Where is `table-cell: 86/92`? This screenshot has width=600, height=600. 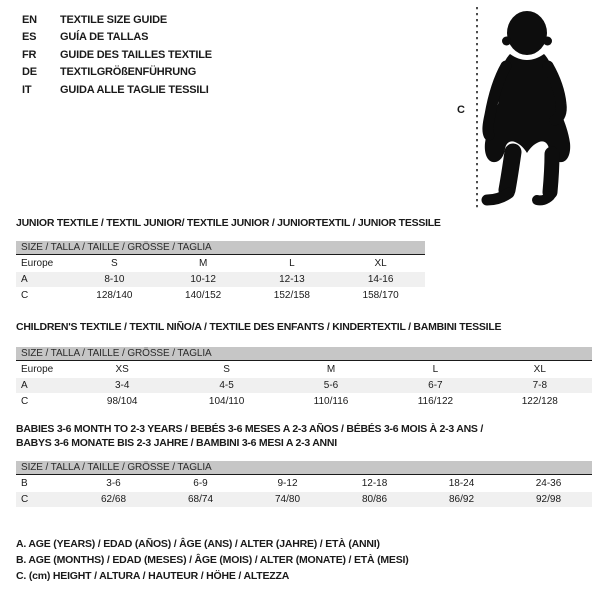 table-cell: 86/92 is located at coordinates (461, 500).